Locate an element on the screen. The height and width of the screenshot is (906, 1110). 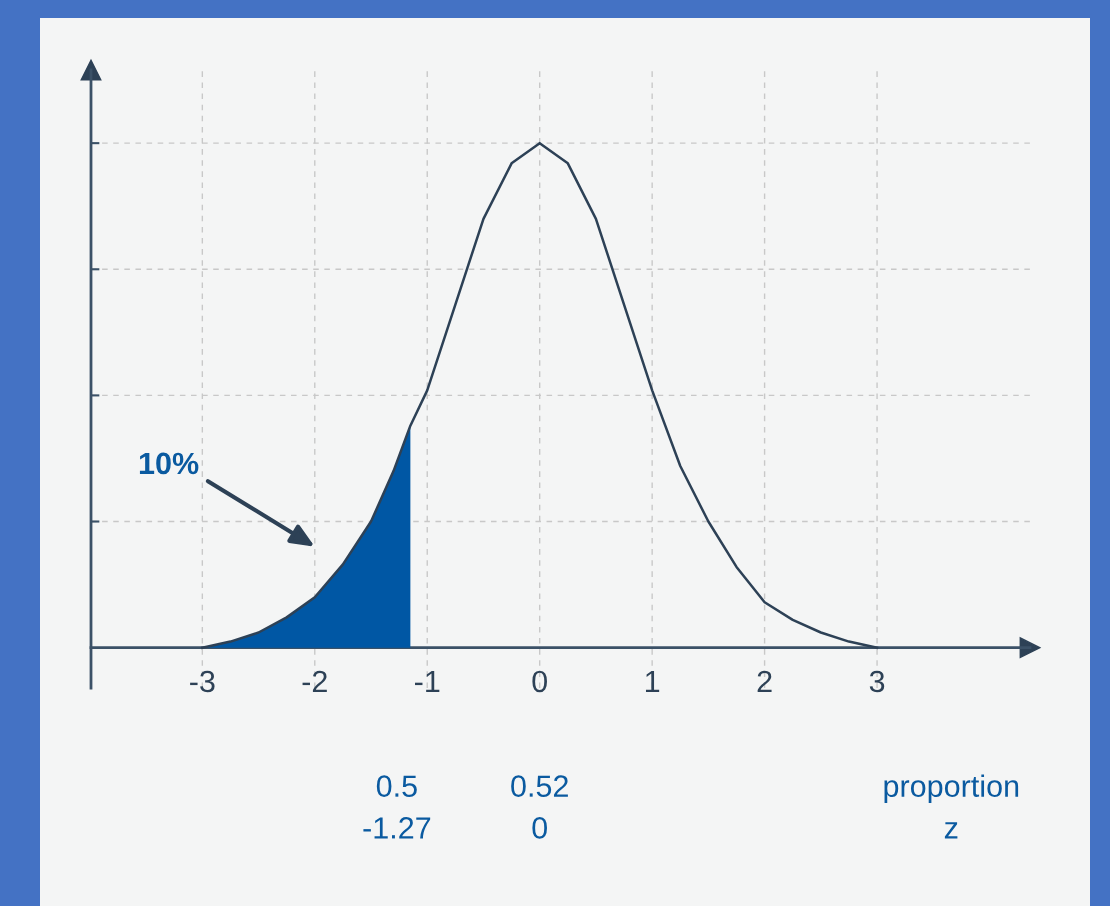
annotation: 10% is located at coordinates (169, 463).